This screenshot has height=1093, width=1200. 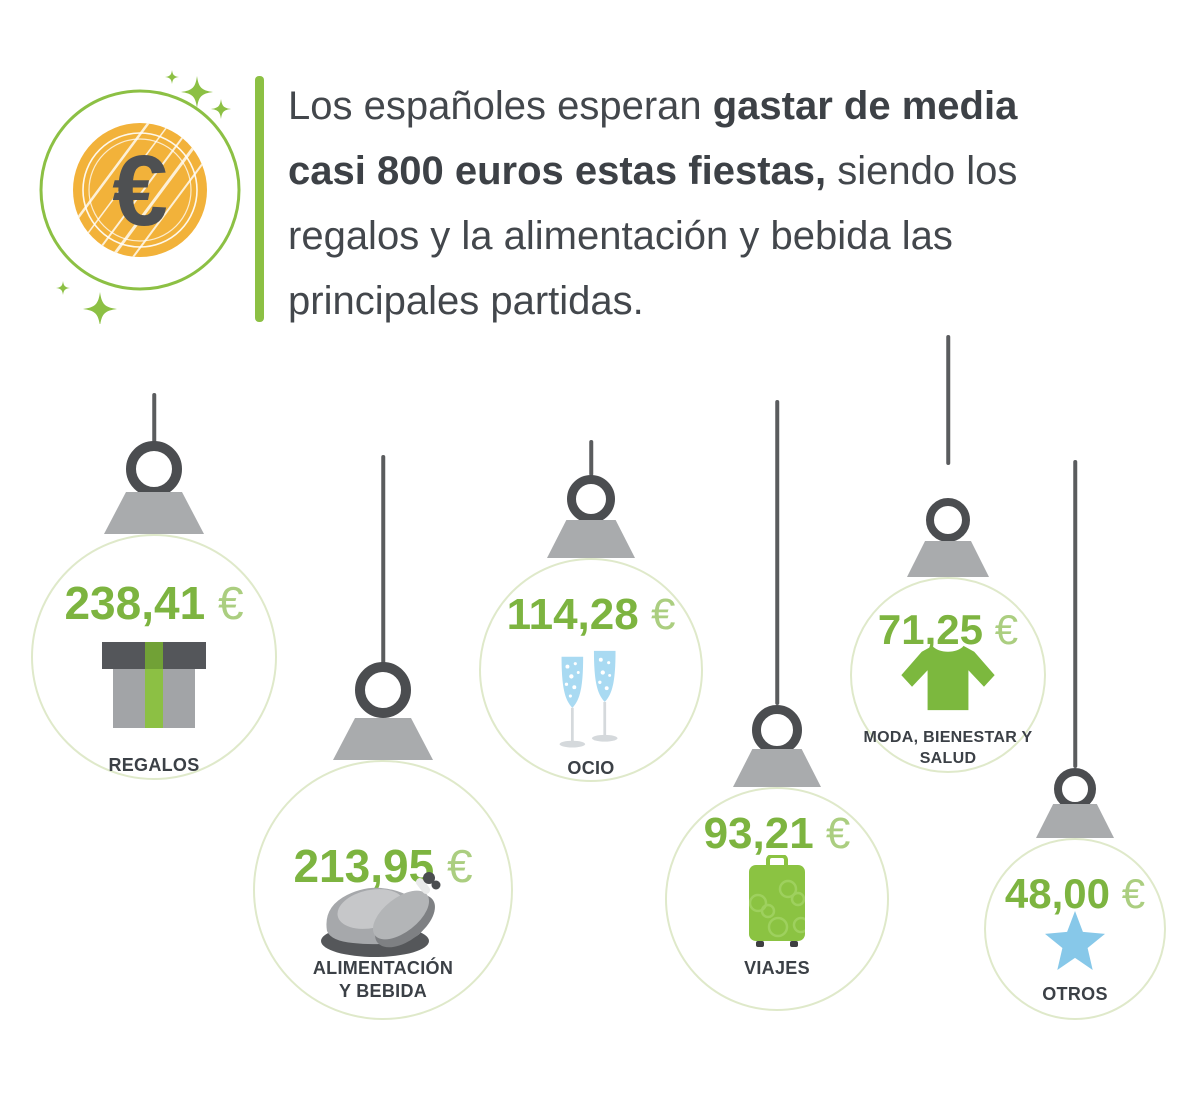 I want to click on euro-coin-icon: €, so click(x=140, y=197).